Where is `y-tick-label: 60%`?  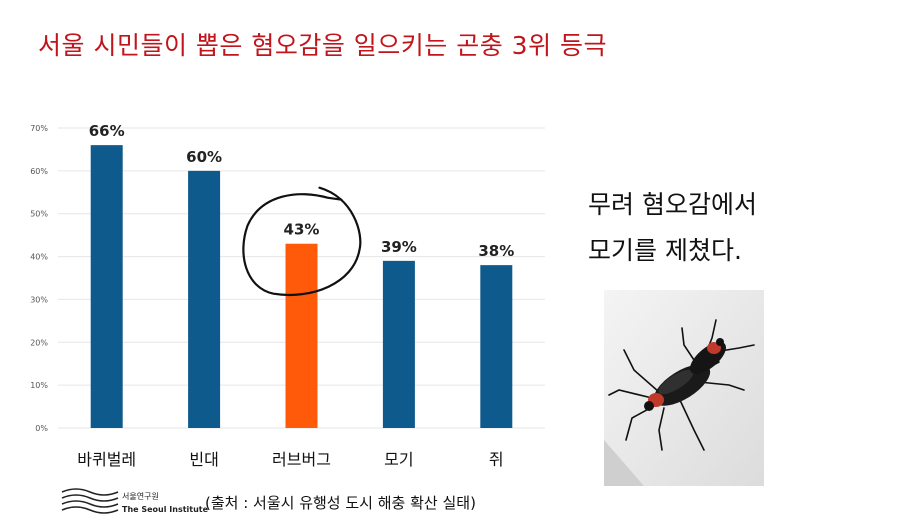
y-tick-label: 60% is located at coordinates (39, 171).